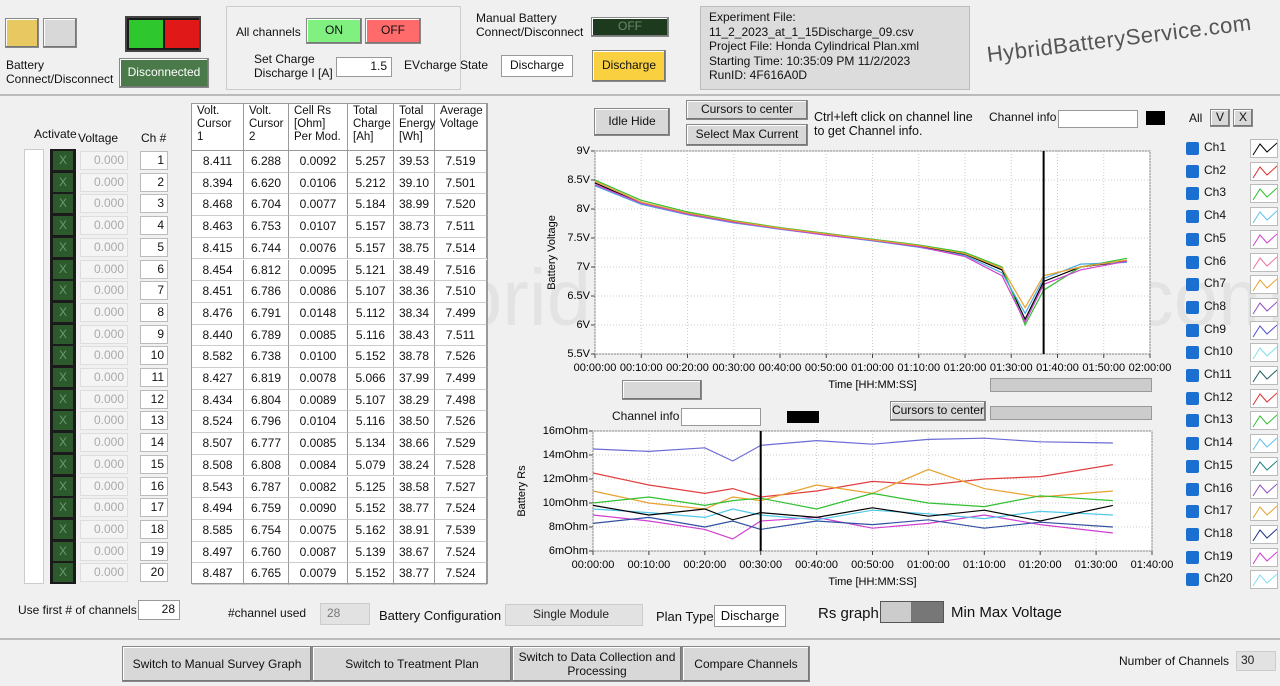 The height and width of the screenshot is (686, 1280). What do you see at coordinates (1220, 118) in the screenshot?
I see `v-button: V` at bounding box center [1220, 118].